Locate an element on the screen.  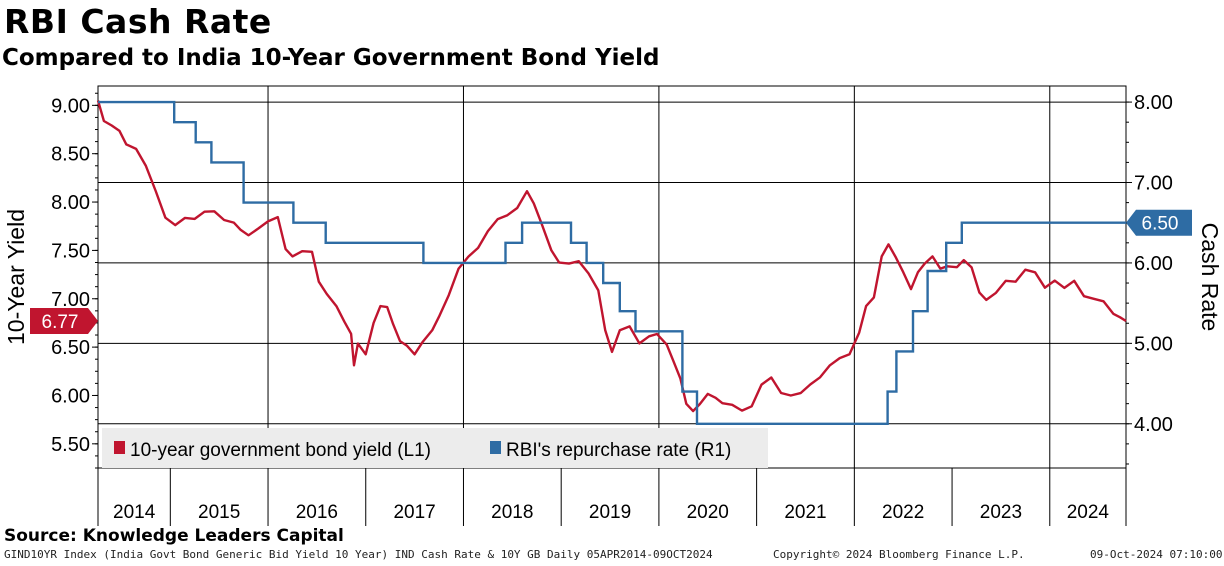
x-tick-label: 2021 is located at coordinates (805, 512).